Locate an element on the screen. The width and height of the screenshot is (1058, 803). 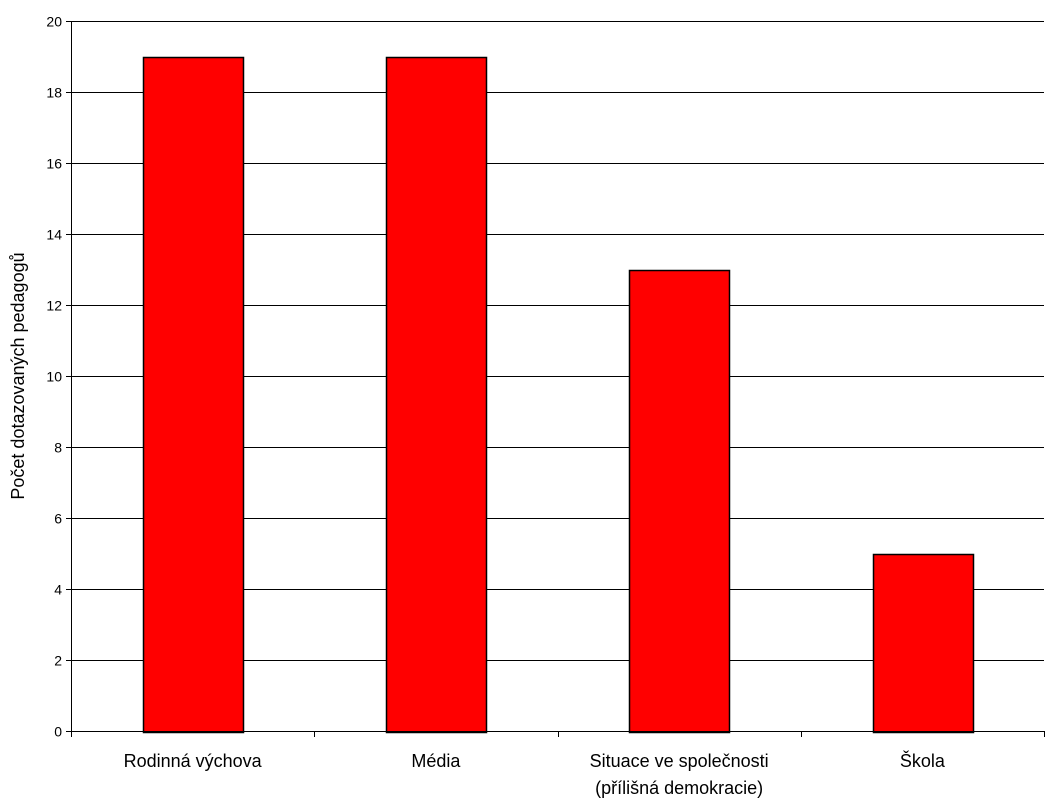
y-tick-label: 4 is located at coordinates (58, 590).